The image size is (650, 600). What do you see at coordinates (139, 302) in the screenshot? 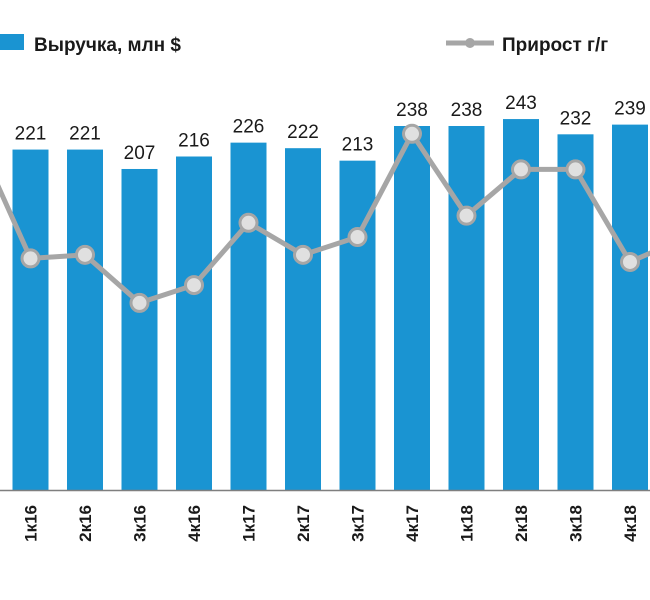
I see `growth-point-3к16` at bounding box center [139, 302].